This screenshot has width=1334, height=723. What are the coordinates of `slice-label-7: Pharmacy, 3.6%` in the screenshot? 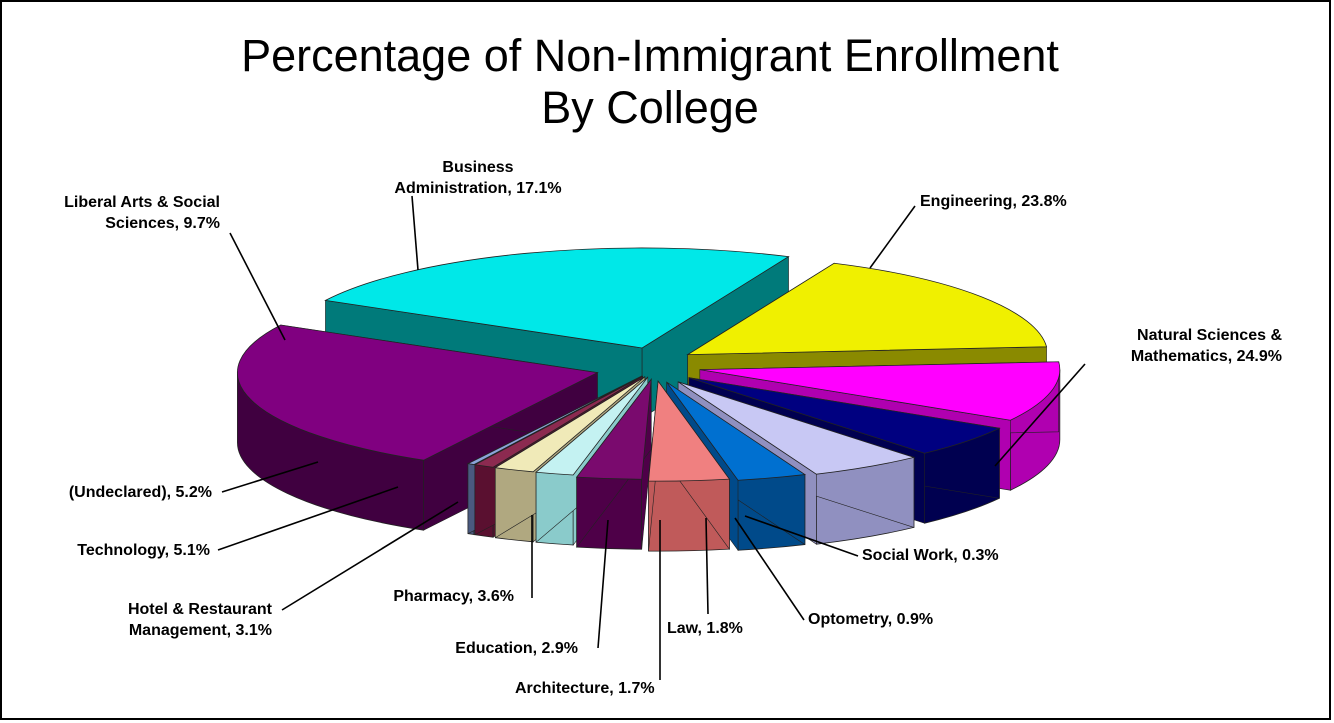 It's located at (453, 596).